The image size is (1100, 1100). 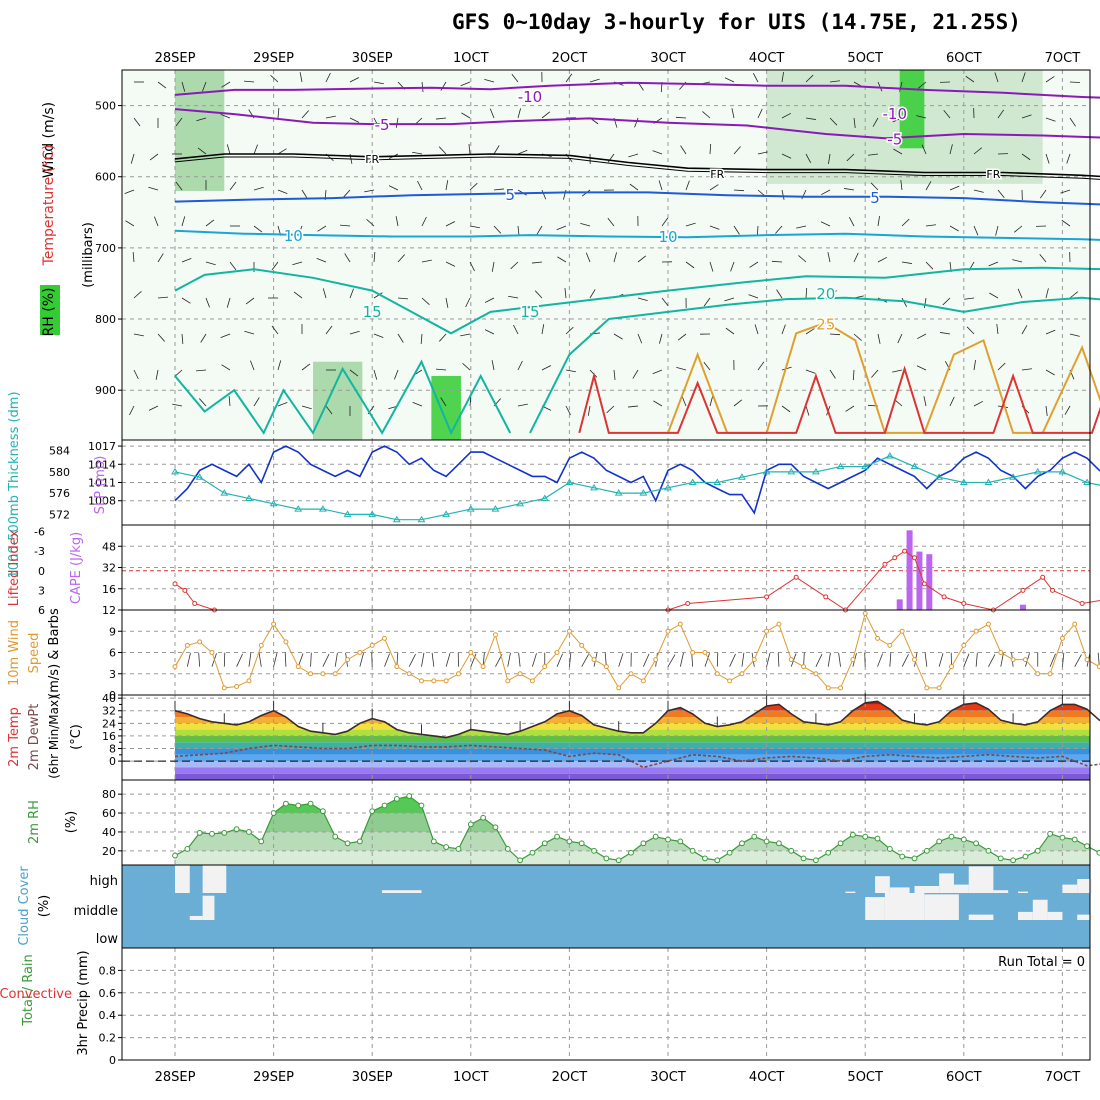 I want to click on y-tick-label: 20, so click(x=109, y=851).